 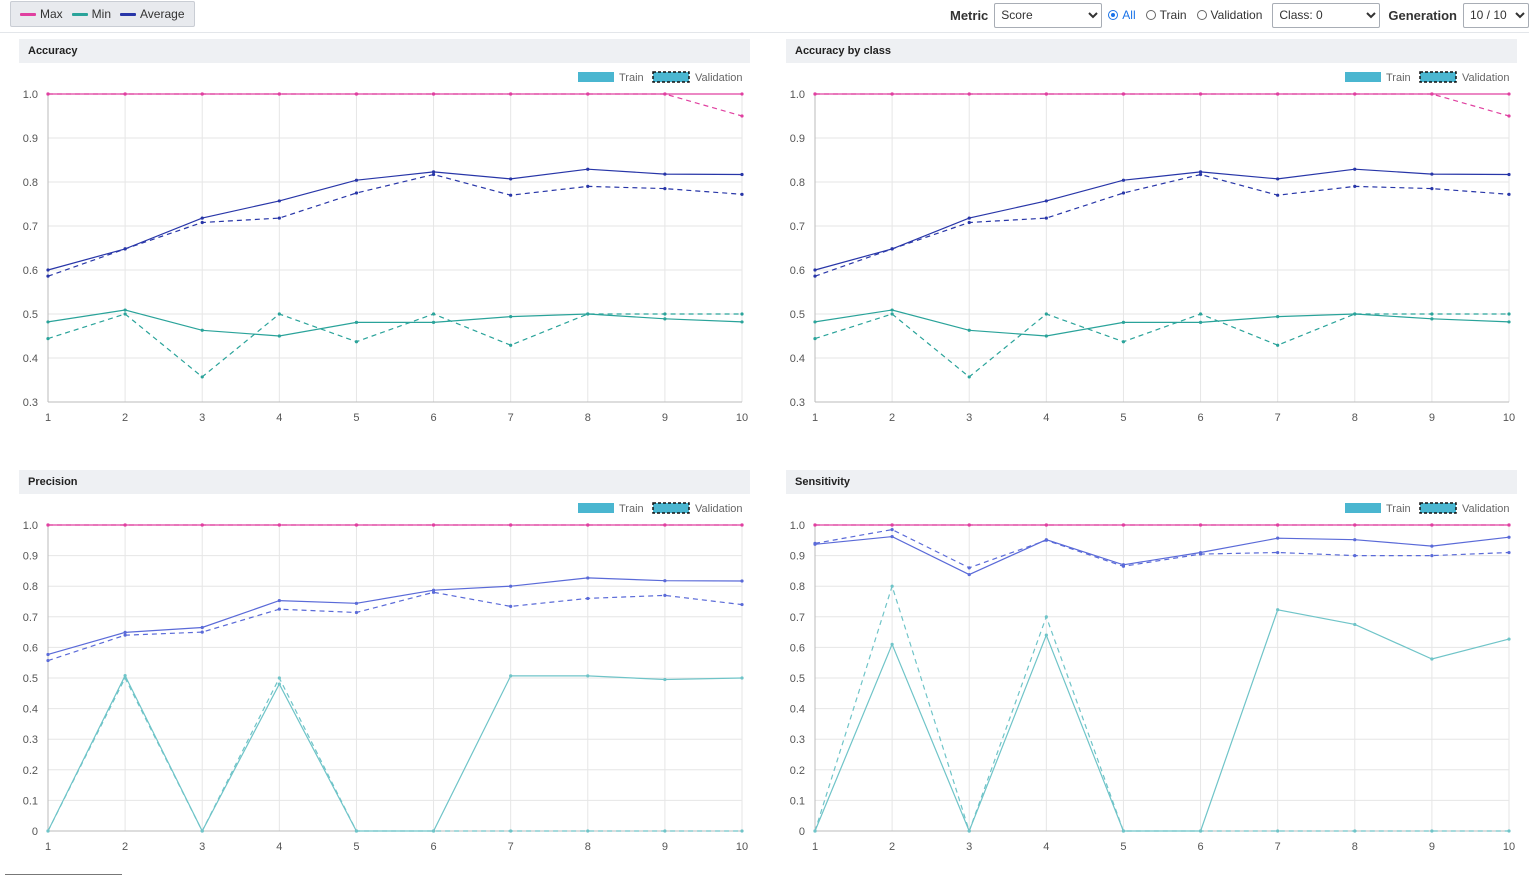 What do you see at coordinates (596, 77) in the screenshot?
I see `train-swatch-icon` at bounding box center [596, 77].